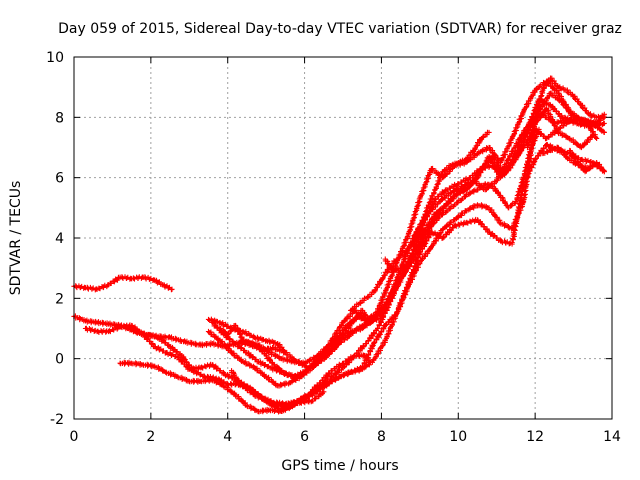  I want to click on y-tick-label: -2, so click(57, 420).